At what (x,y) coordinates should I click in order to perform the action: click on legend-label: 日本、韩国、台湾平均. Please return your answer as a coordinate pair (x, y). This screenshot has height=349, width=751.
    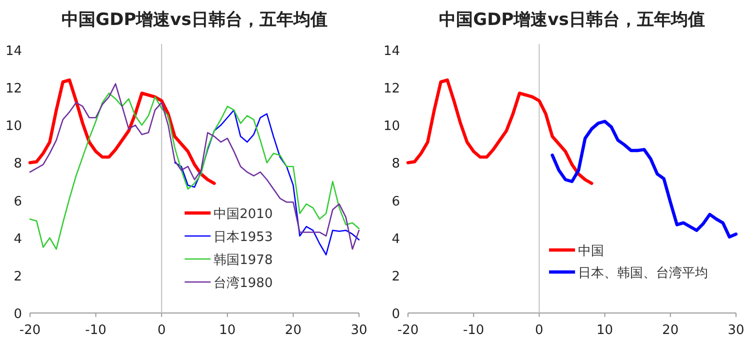
    Looking at the image, I should click on (643, 273).